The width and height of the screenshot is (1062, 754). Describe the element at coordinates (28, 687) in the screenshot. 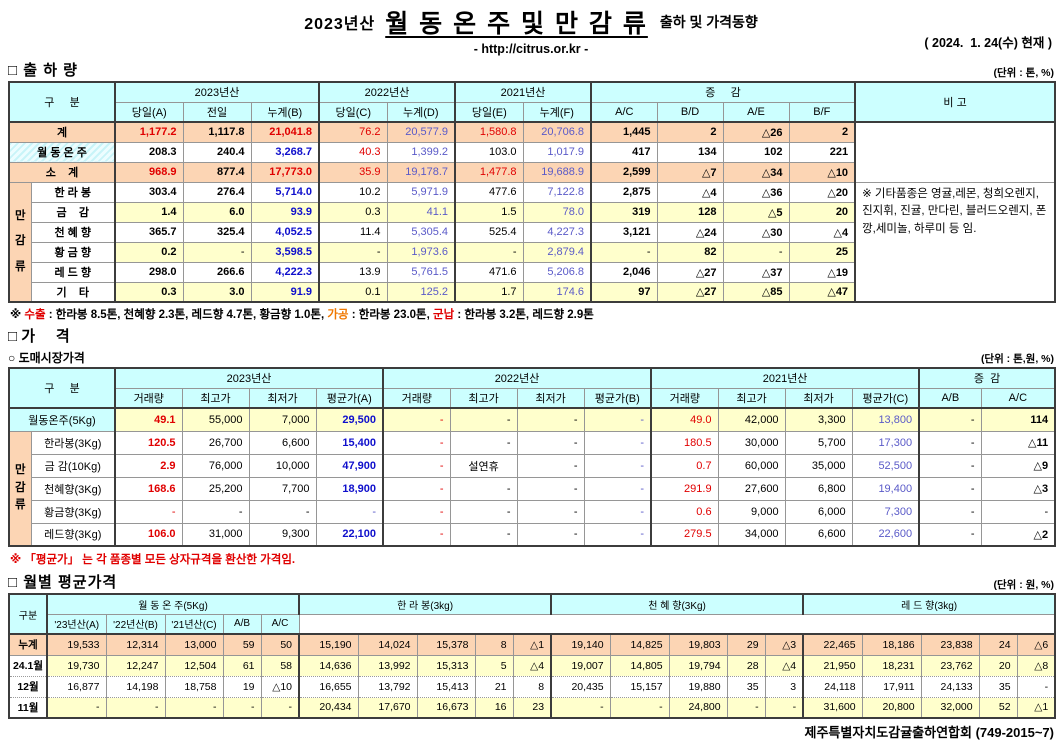

I see `row-label-cell: 12월` at that location.